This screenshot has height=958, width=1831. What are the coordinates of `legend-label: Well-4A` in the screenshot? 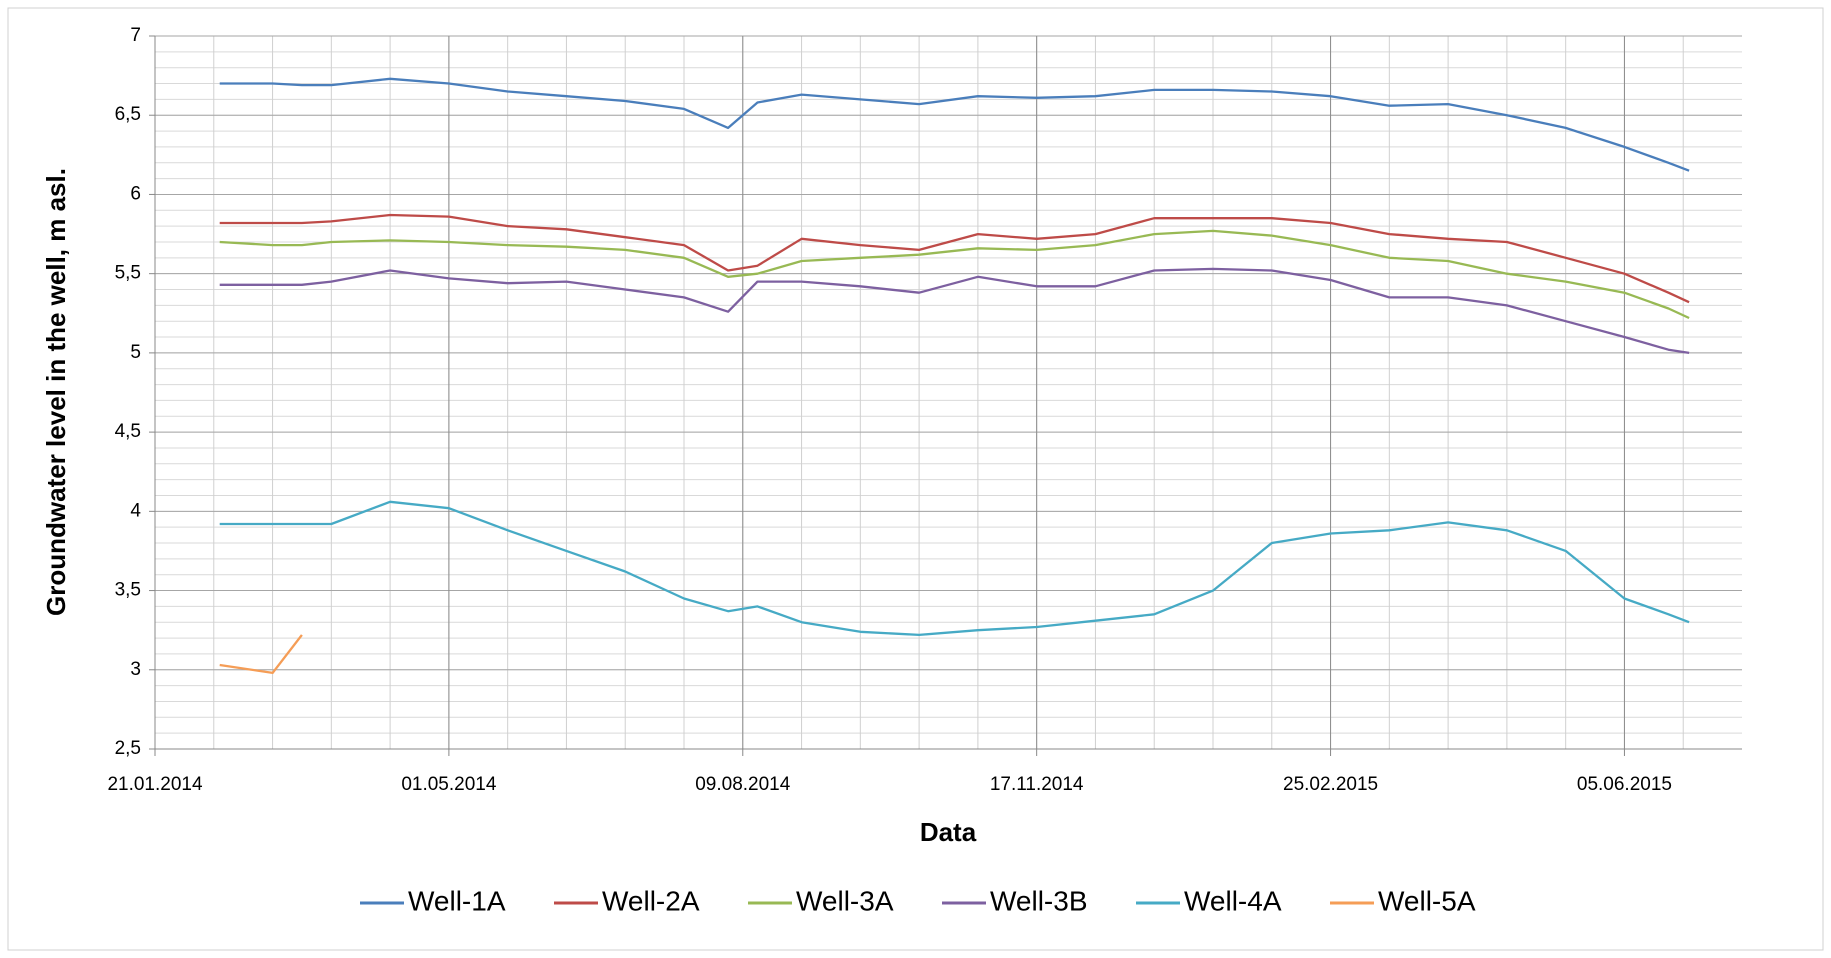 It's located at (1233, 900).